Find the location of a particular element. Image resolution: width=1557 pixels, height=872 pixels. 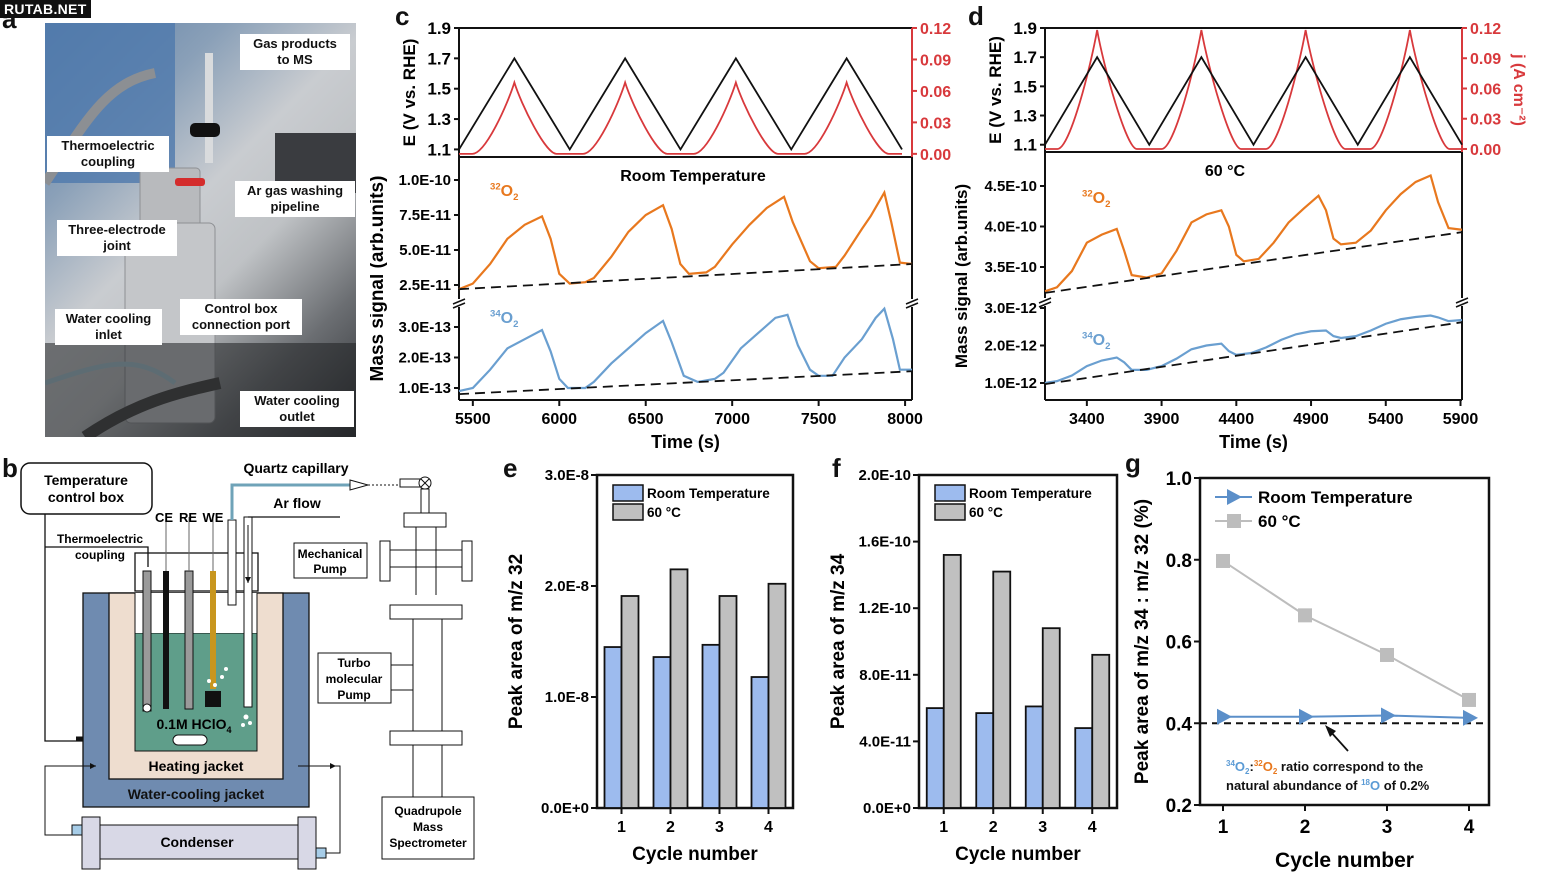

temperature-control-box-label-1: Temperature is located at coordinates (86, 480).